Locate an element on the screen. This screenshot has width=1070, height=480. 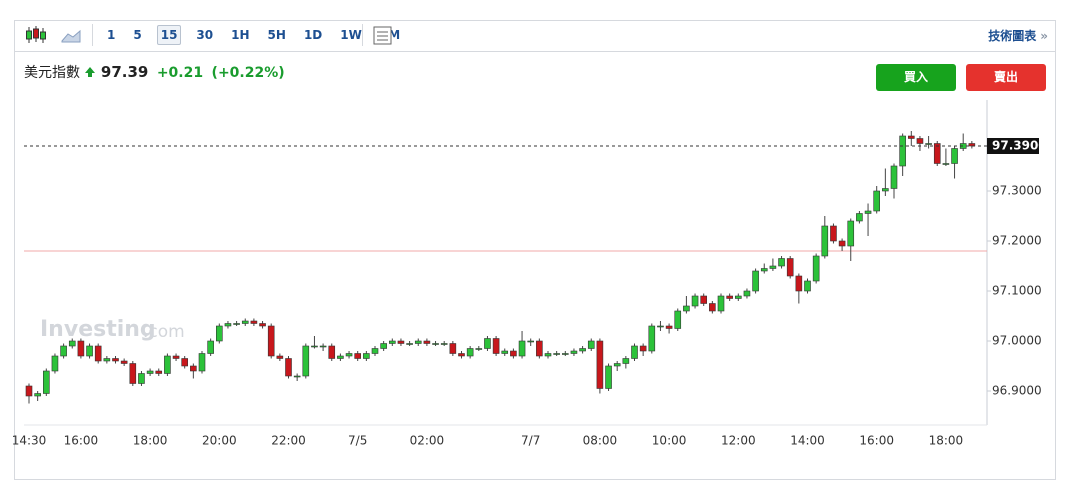
interval-button: 1 is located at coordinates (111, 35).